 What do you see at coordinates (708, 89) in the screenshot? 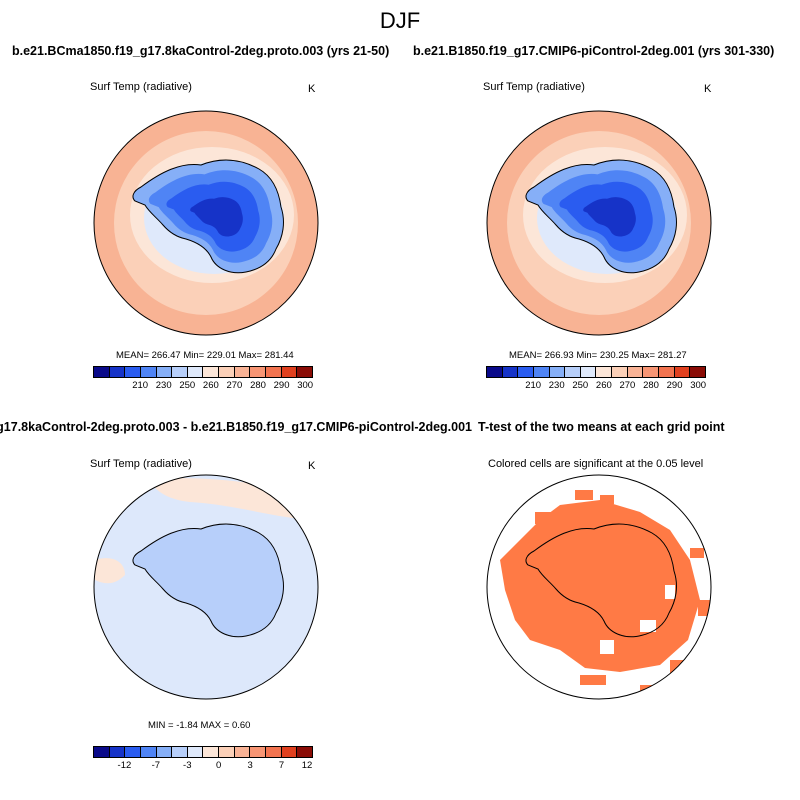
I see `panel-2-units: K` at bounding box center [708, 89].